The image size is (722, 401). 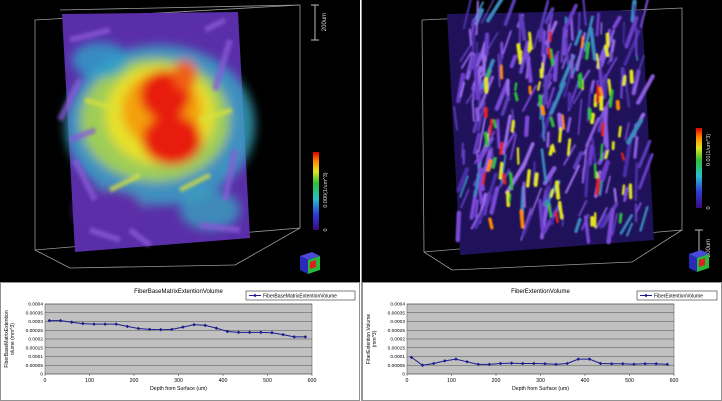 I want to click on chart-title: FiberBaseMatrixExtentionVolume, so click(x=178, y=292).